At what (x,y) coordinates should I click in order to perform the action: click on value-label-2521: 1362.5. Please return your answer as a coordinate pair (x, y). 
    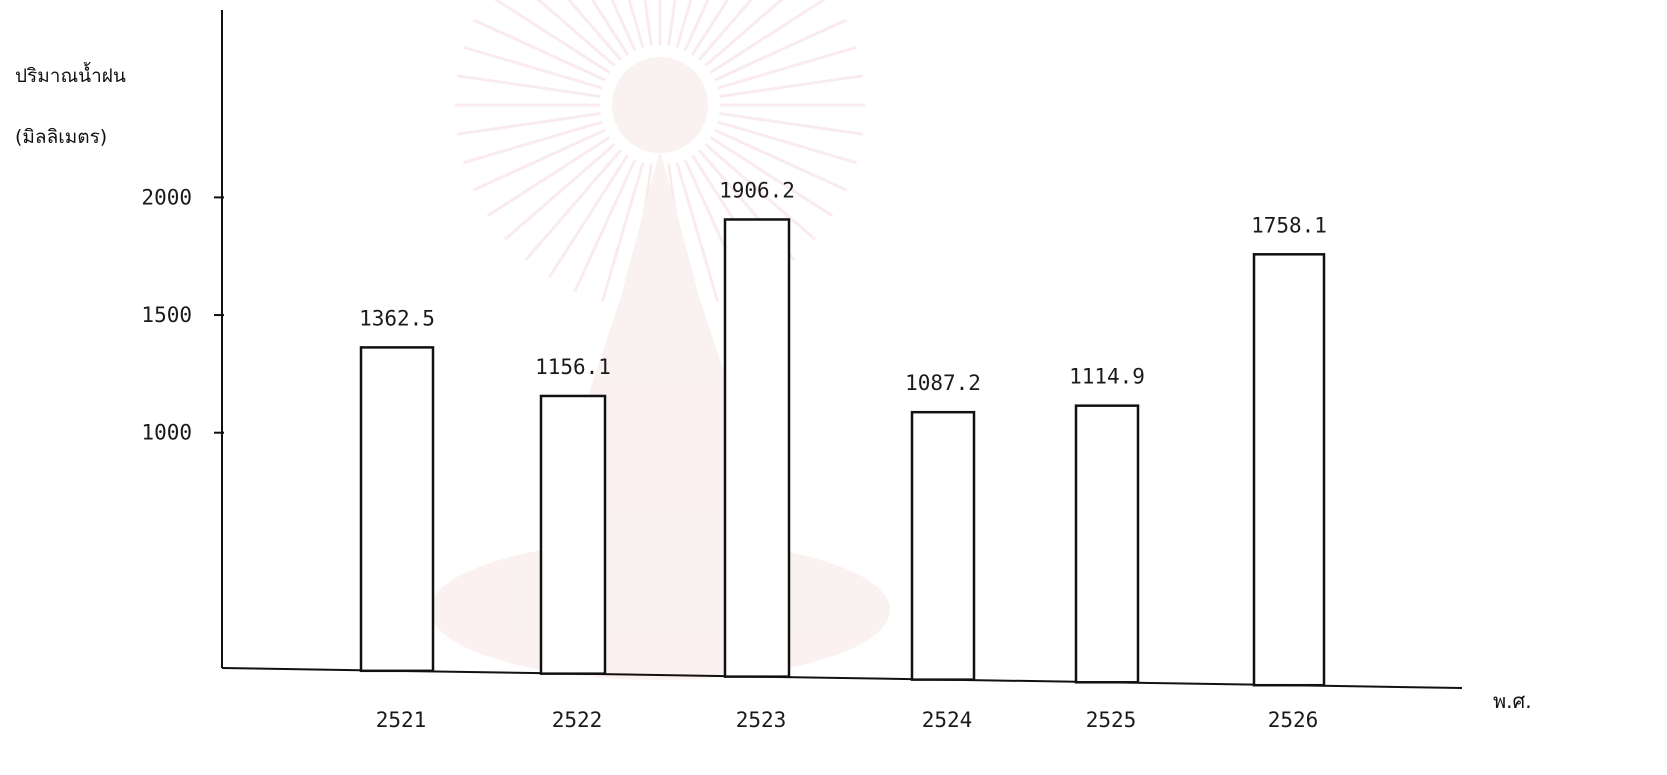
    Looking at the image, I should click on (397, 318).